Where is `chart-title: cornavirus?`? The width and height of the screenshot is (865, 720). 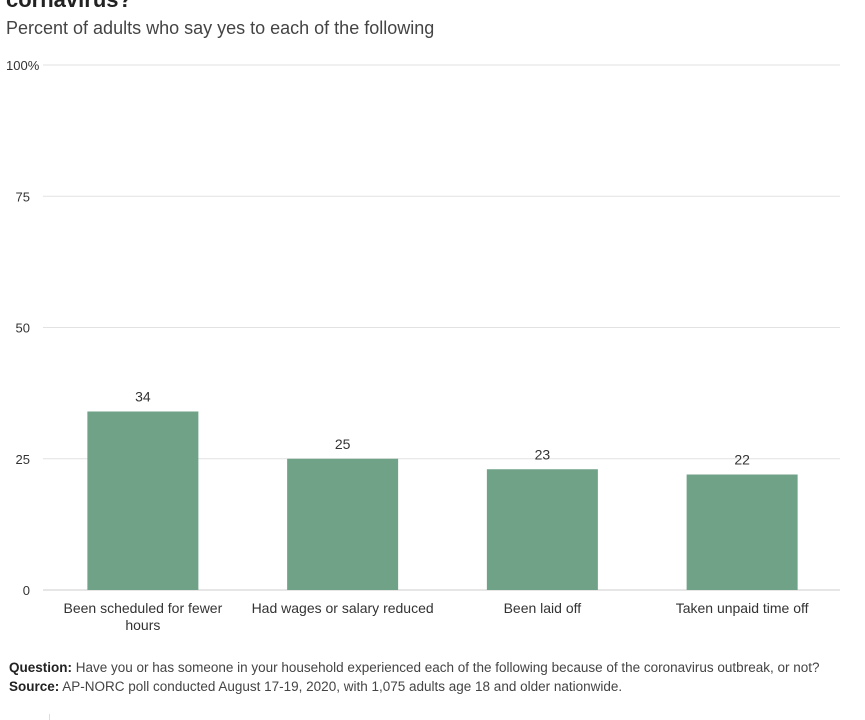
chart-title: cornavirus? is located at coordinates (69, 6).